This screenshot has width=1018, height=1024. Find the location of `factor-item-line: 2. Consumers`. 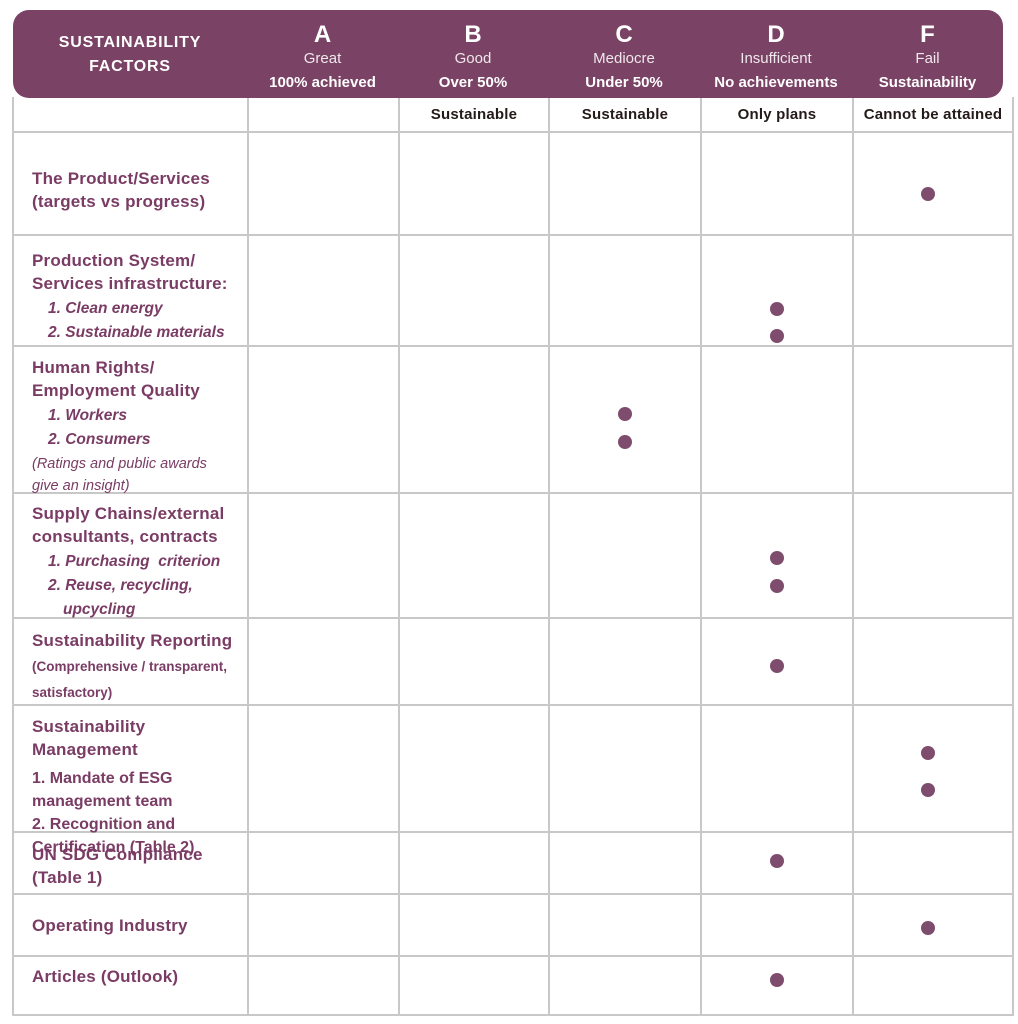

factor-item-line: 2. Consumers is located at coordinates (99, 439).